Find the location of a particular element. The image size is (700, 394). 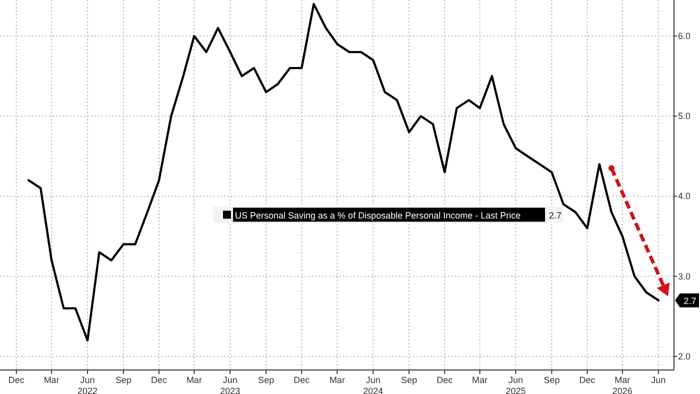

legend-label: US Personal Saving as a % of Disposable Personal Income - Last Price is located at coordinates (378, 215).